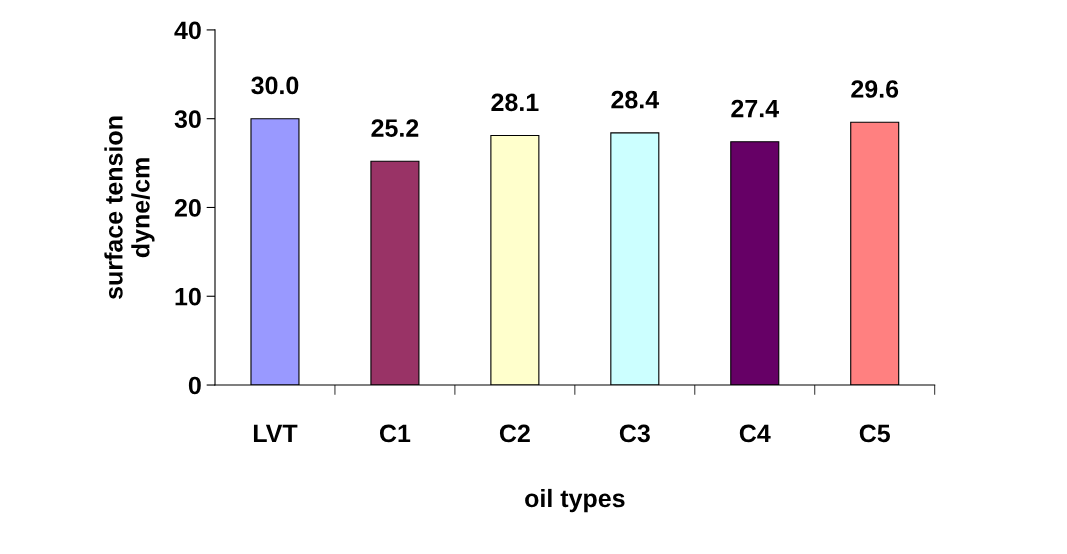  I want to click on x-tick-label: C5, so click(874, 433).